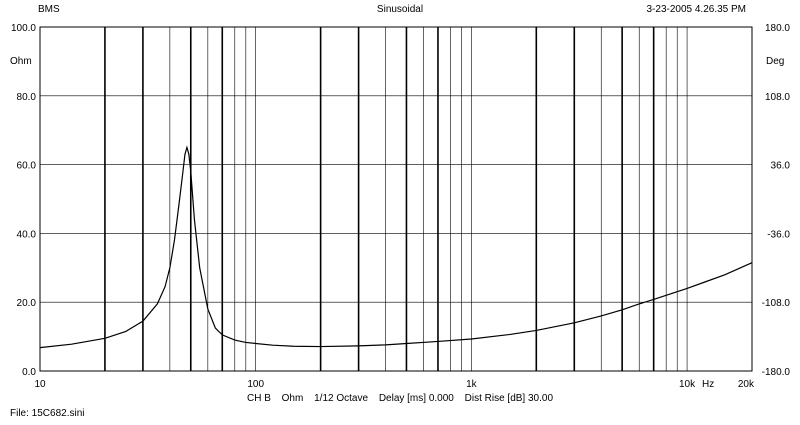 Image resolution: width=800 pixels, height=425 pixels. What do you see at coordinates (472, 384) in the screenshot?
I see `x-tick-label: 1k` at bounding box center [472, 384].